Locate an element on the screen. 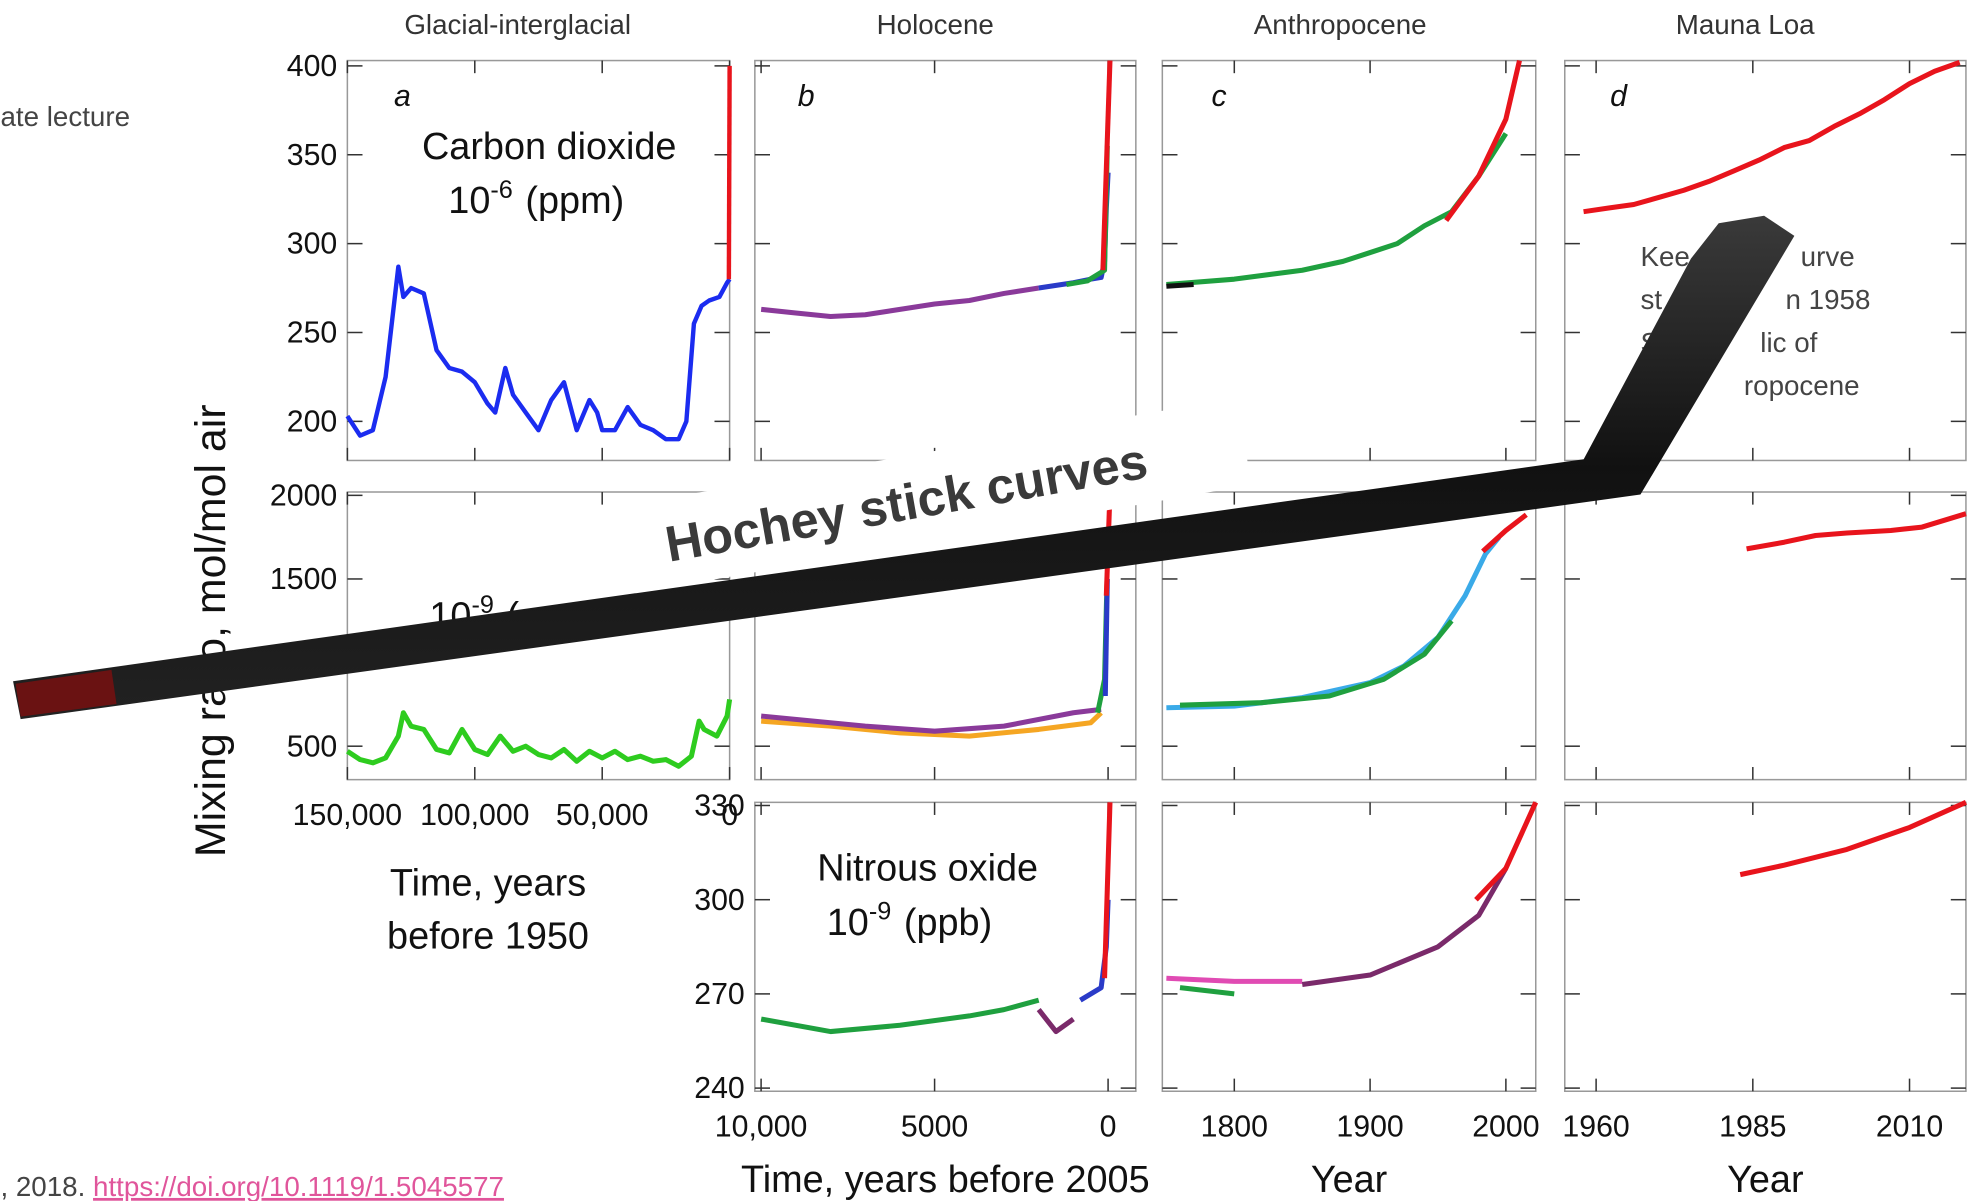  header-fragment: ate lecture is located at coordinates (65, 116).